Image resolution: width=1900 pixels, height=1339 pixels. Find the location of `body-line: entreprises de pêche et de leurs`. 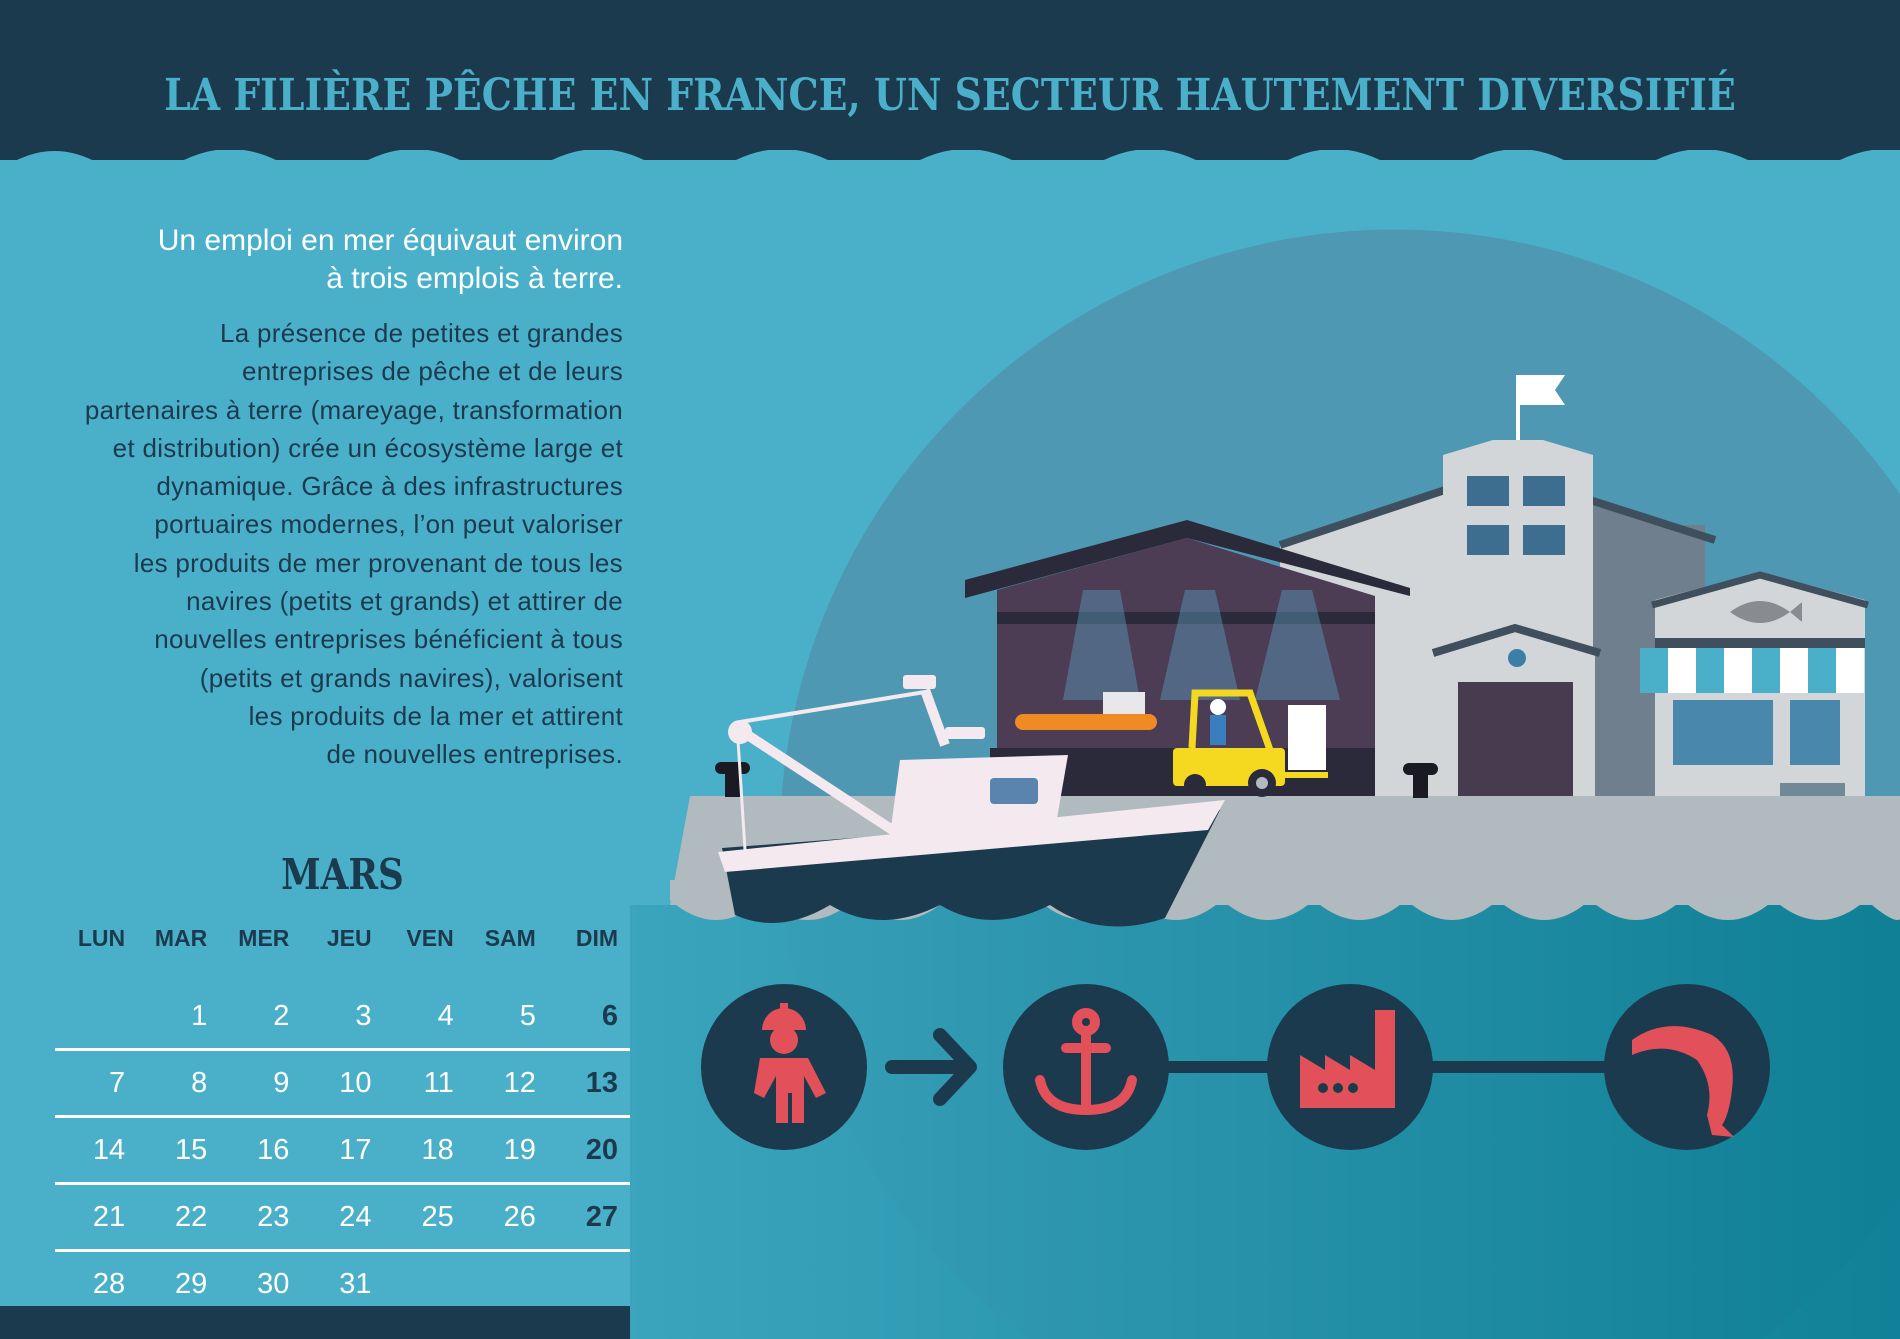

body-line: entreprises de pêche et de leurs is located at coordinates (432, 371).